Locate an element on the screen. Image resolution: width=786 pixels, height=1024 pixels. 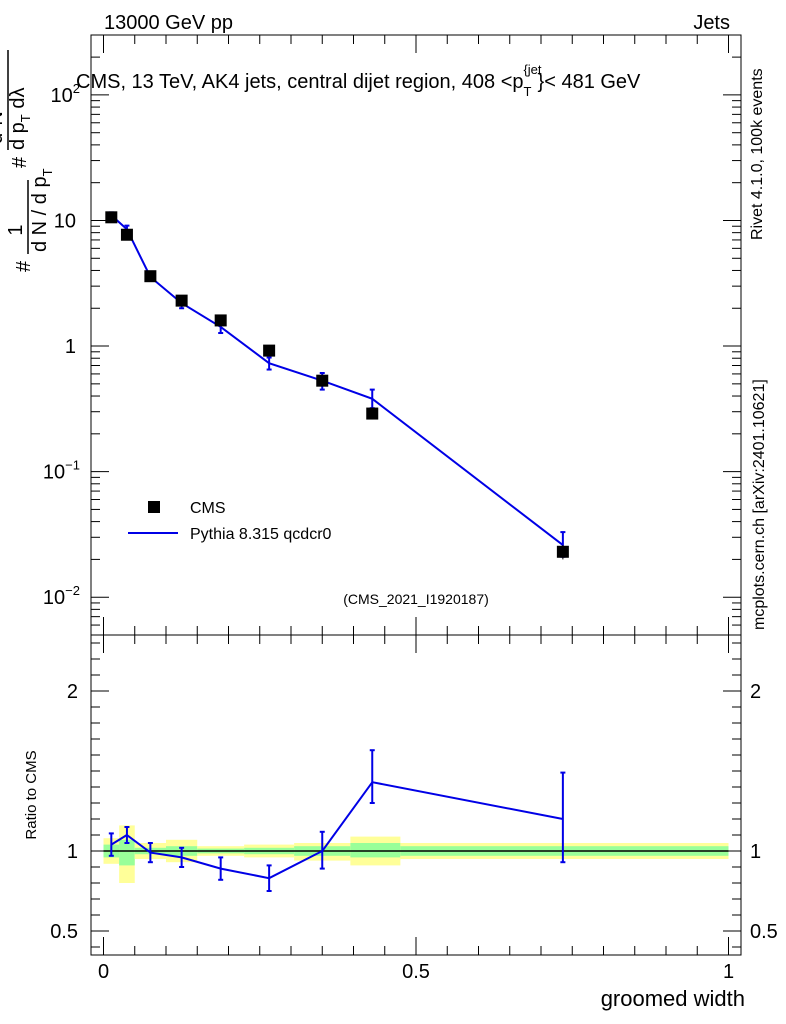
energy-label: 13000 GeV pp is located at coordinates (168, 23).